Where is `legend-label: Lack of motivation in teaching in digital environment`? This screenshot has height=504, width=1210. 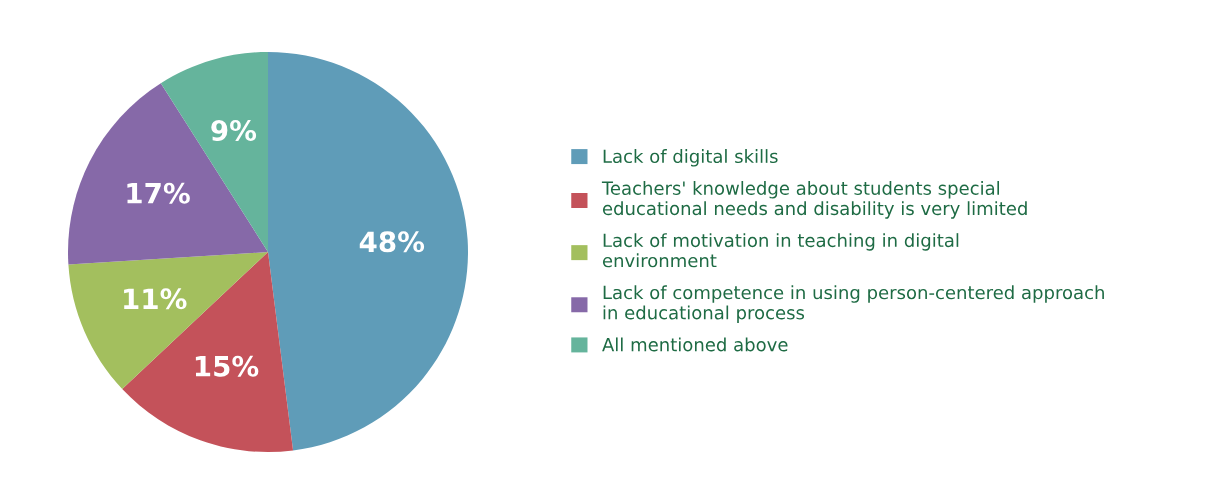 legend-label: Lack of motivation in teaching in digital environment is located at coordinates (780, 250).